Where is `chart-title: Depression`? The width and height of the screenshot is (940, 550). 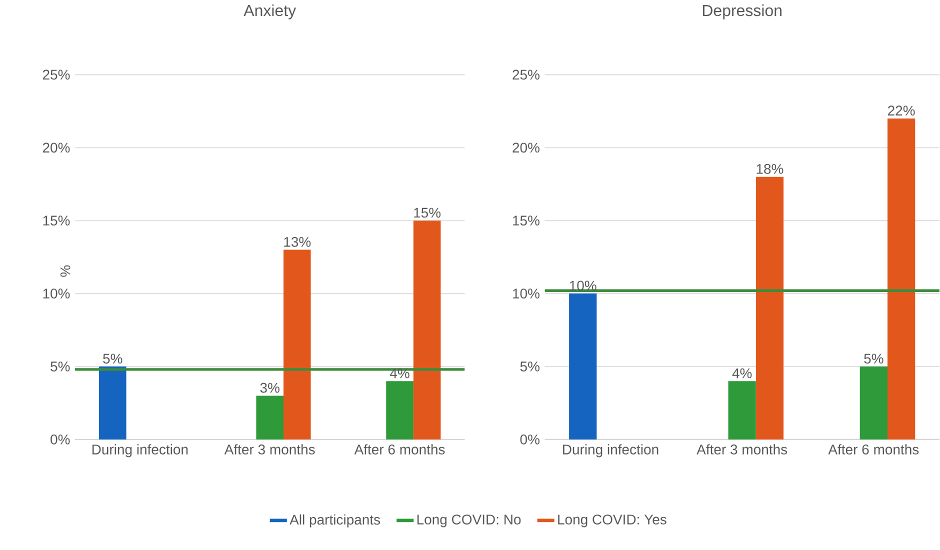
chart-title: Depression is located at coordinates (742, 12).